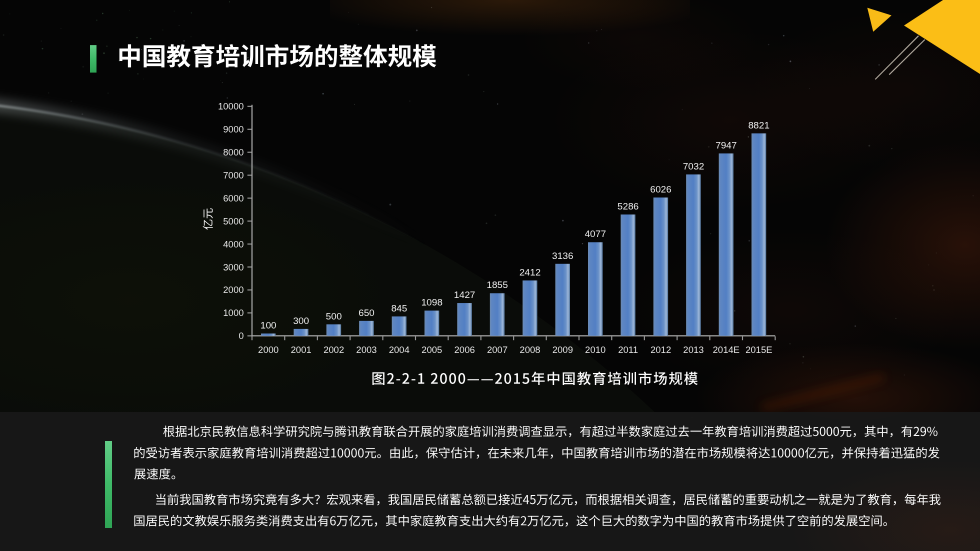 This screenshot has width=980, height=551. What do you see at coordinates (497, 350) in the screenshot?
I see `svg-text: 2007` at bounding box center [497, 350].